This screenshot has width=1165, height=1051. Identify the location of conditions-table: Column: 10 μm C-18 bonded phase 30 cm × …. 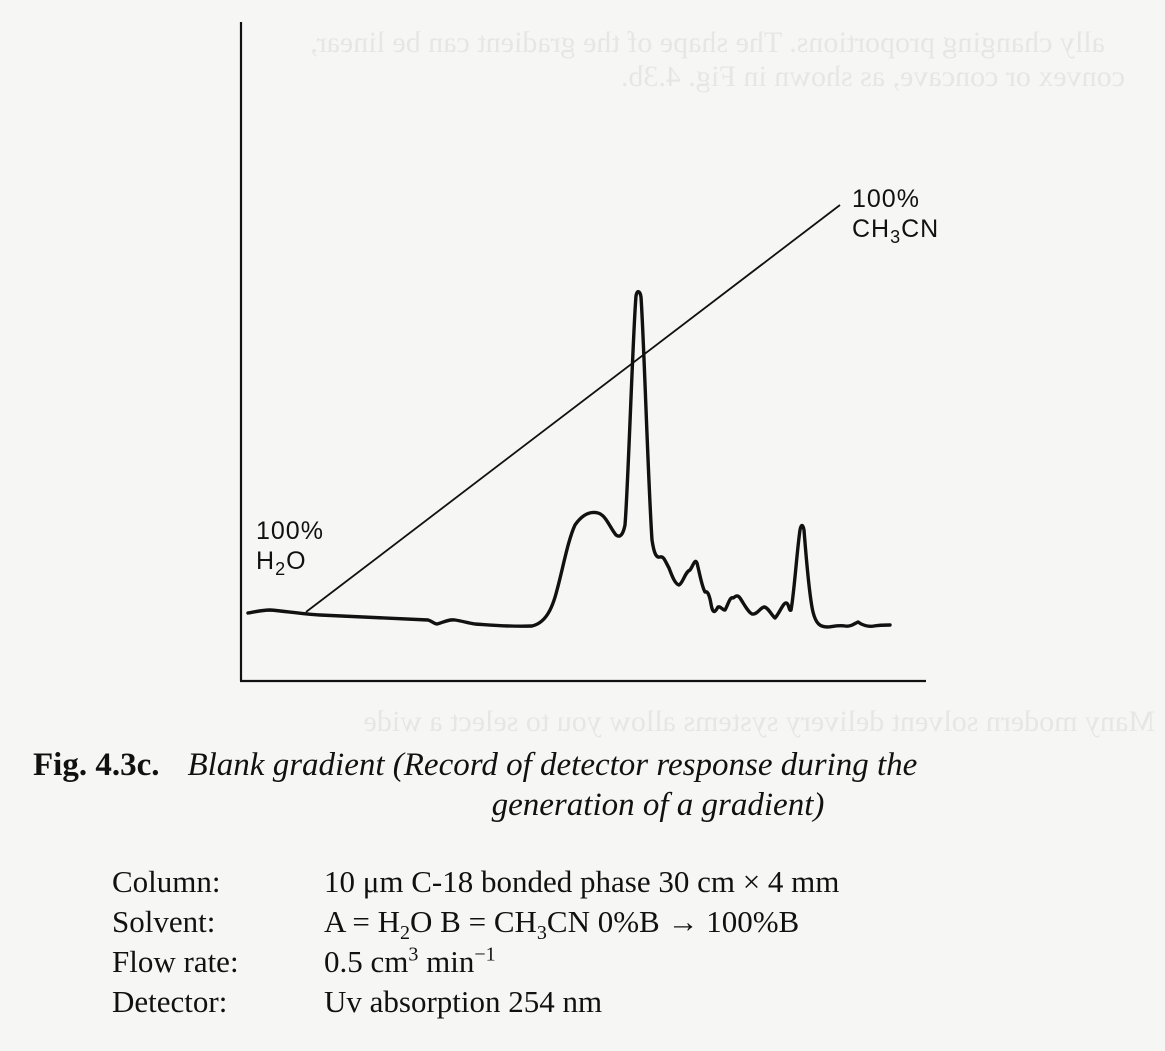
(475, 942).